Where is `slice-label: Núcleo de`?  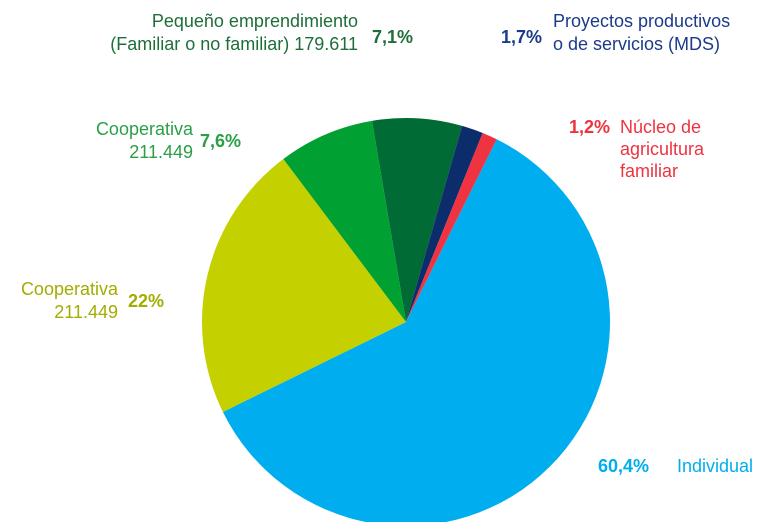
slice-label: Núcleo de is located at coordinates (660, 127).